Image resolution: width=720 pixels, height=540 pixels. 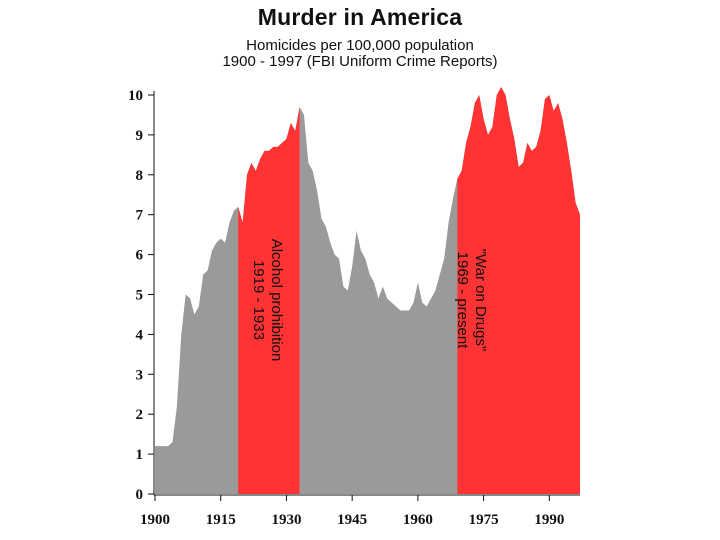 I want to click on highlight-label-2: "War on Drugs"1969 - present, so click(x=471, y=300).